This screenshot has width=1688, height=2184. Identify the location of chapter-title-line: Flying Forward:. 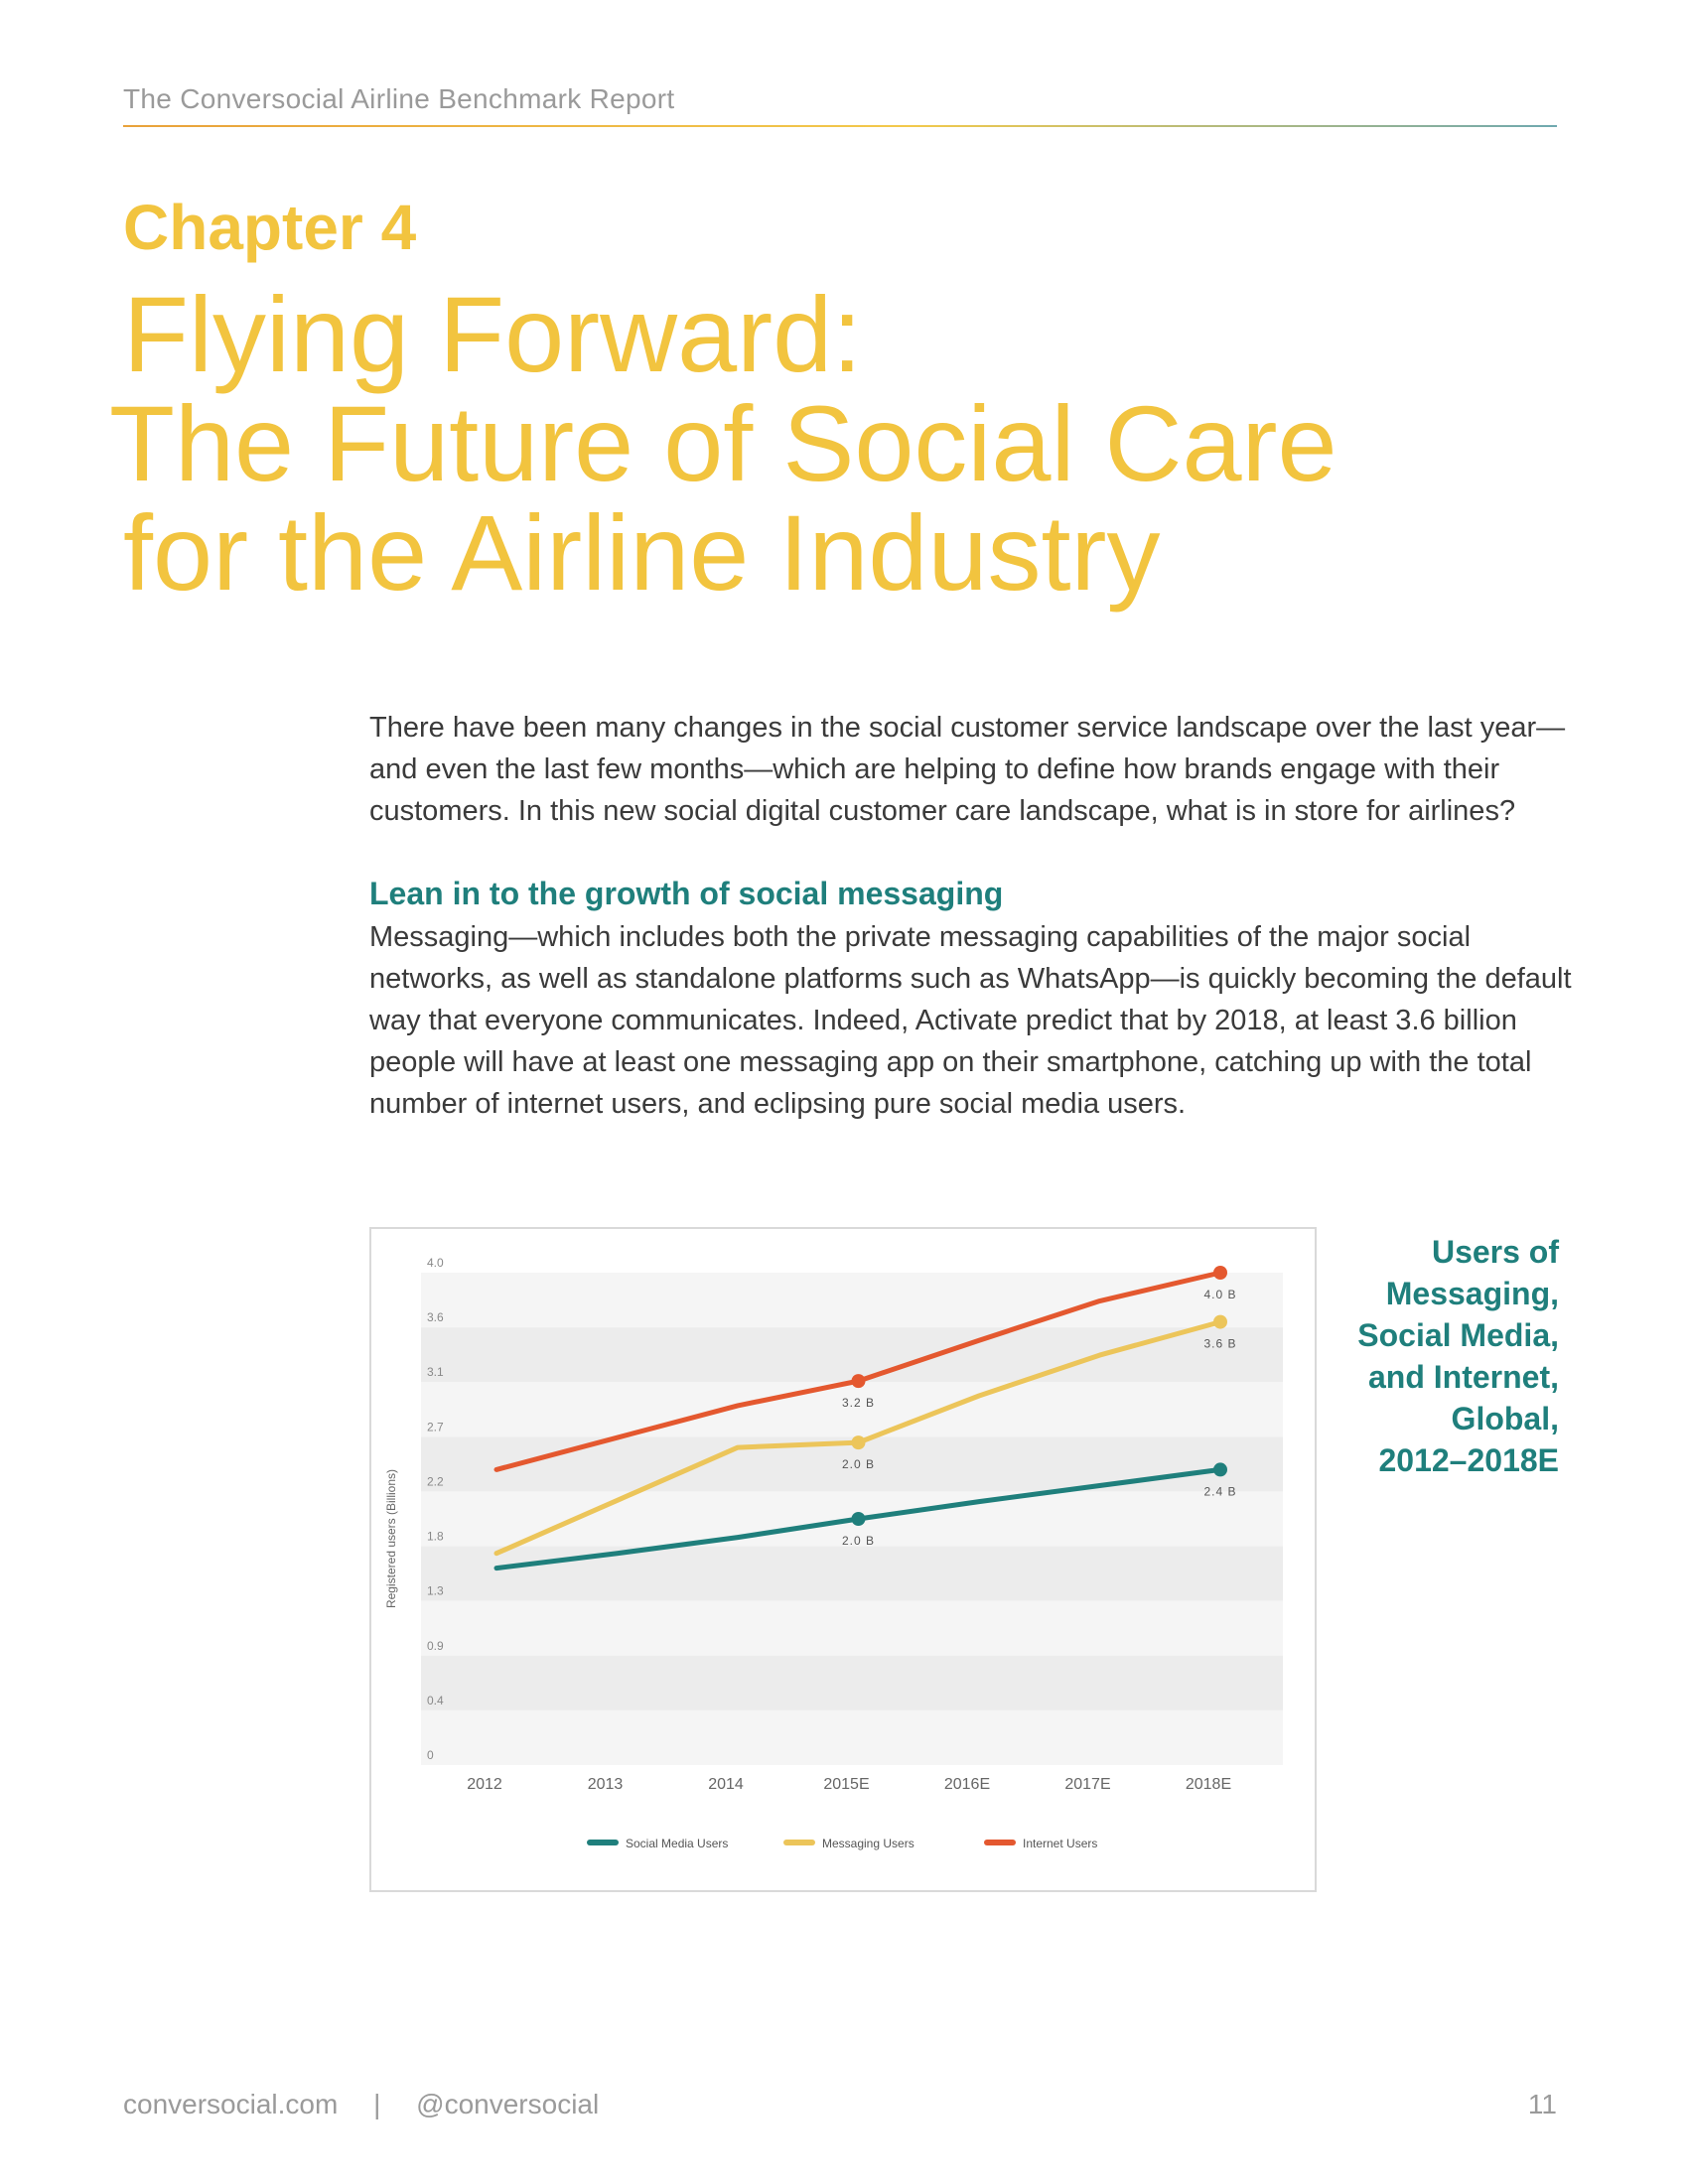
(493, 334).